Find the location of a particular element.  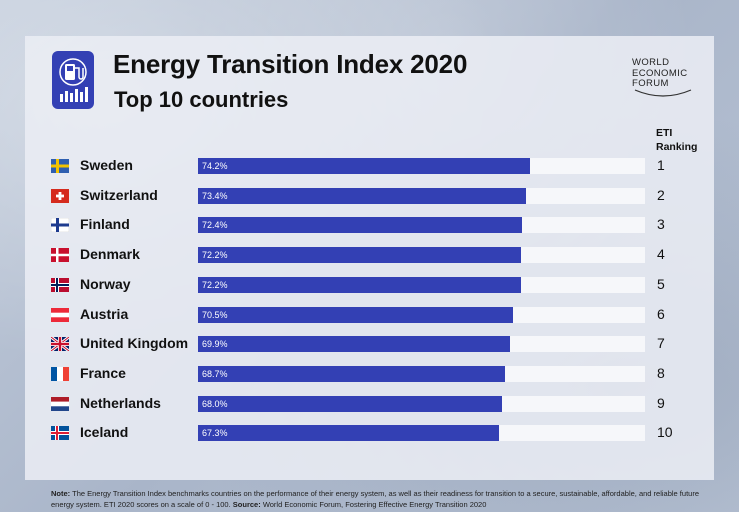

bar-track-switzerland: 73.4% is located at coordinates (421, 195).